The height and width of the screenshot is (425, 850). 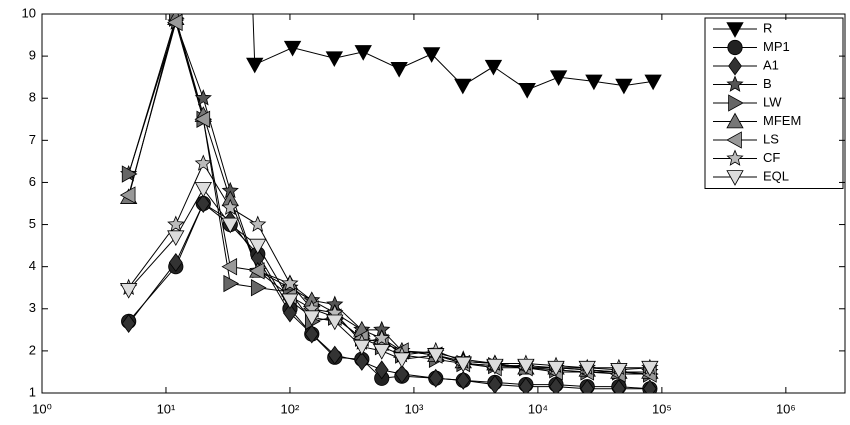 What do you see at coordinates (786, 408) in the screenshot?
I see `x-tick-label: 10⁶` at bounding box center [786, 408].